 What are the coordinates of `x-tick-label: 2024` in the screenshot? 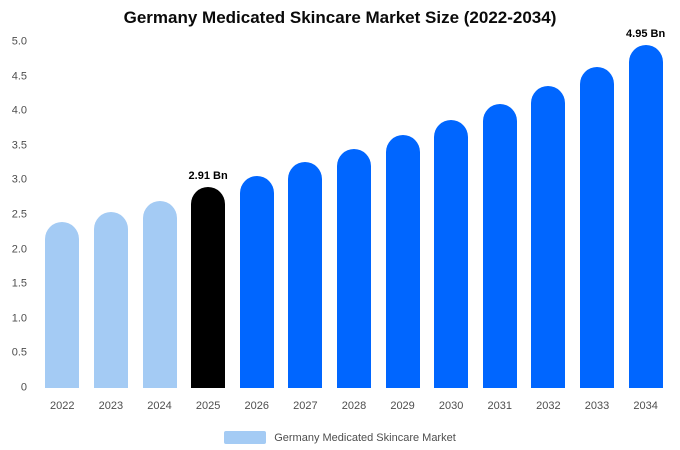 It's located at (159, 406).